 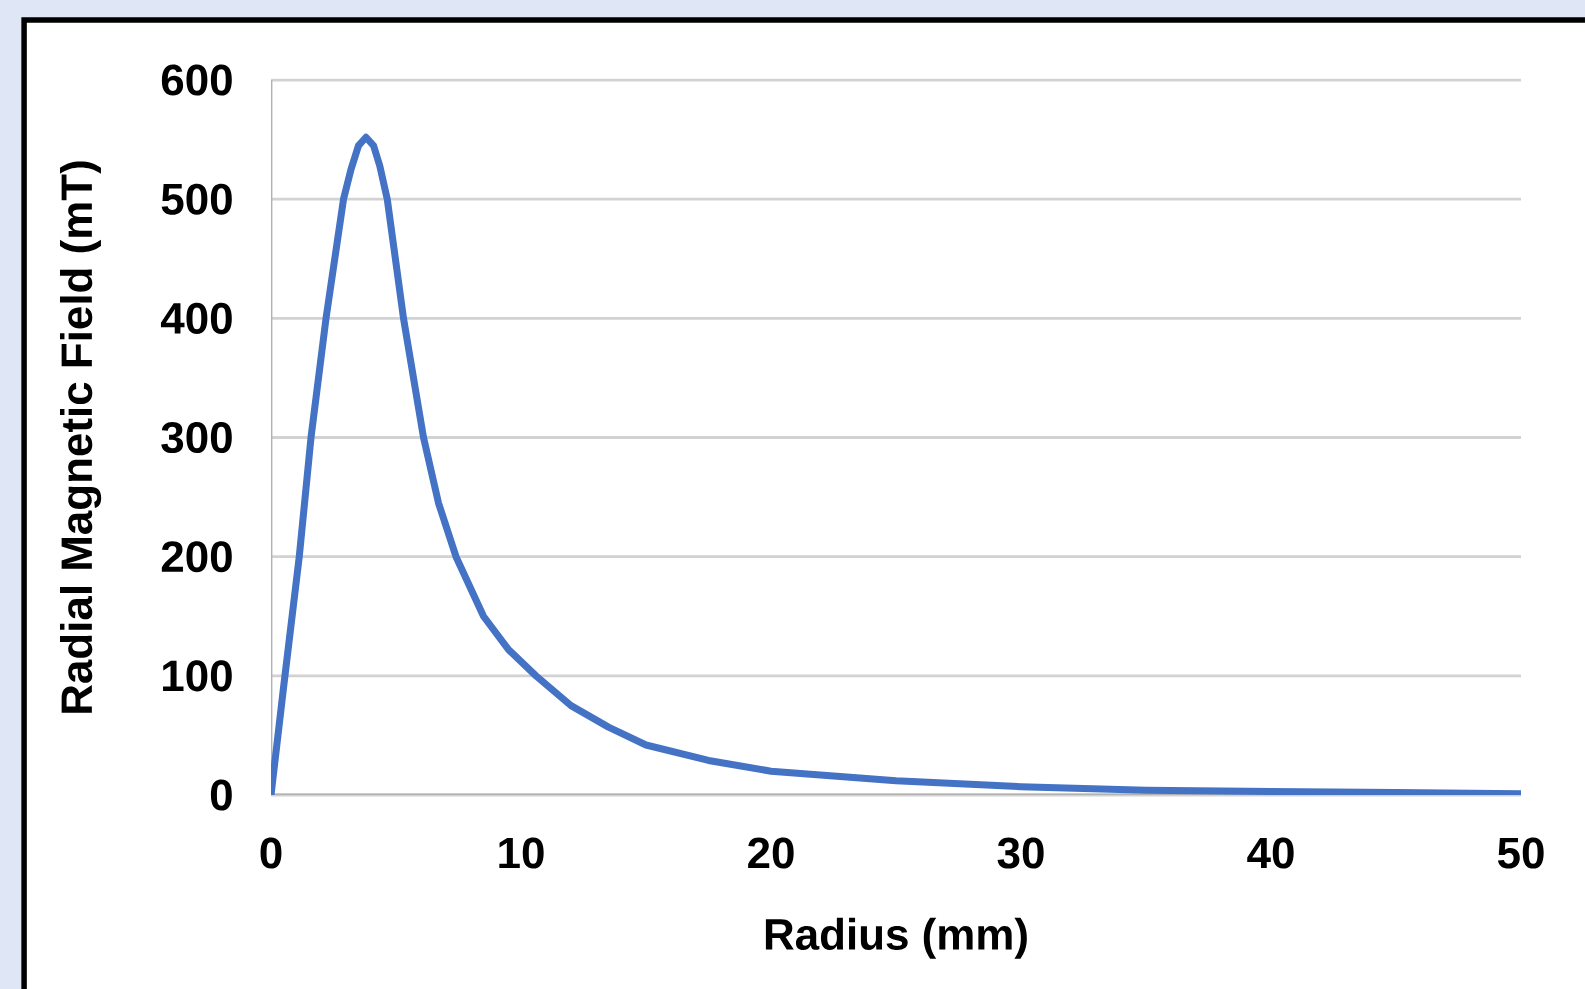 I want to click on y-axis-title: Radial Magnetic Field (mT), so click(x=80, y=437).